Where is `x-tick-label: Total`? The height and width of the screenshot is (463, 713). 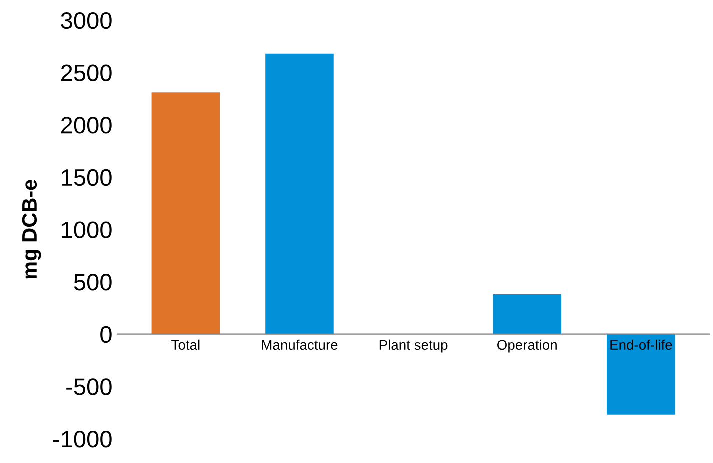
x-tick-label: Total is located at coordinates (186, 345).